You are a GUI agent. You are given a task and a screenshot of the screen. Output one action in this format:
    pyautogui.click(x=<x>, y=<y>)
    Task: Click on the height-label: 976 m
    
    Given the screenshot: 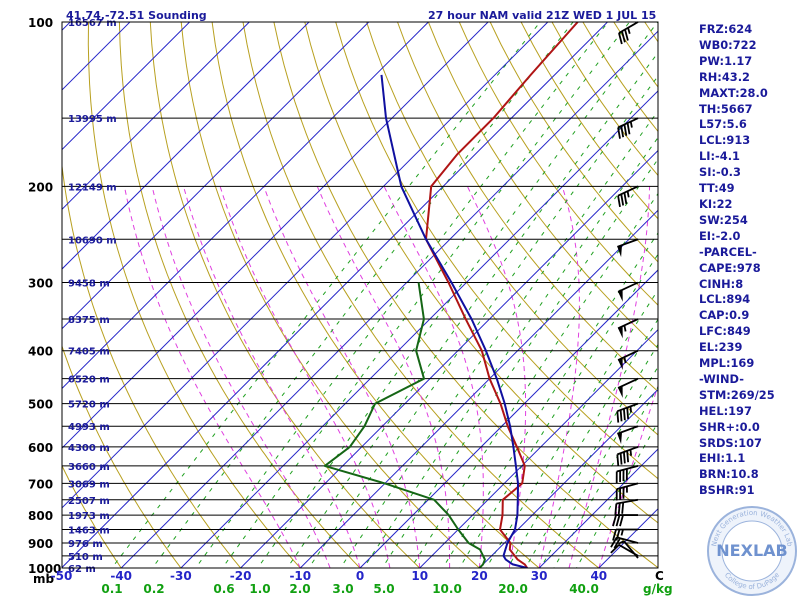 What is the action you would take?
    pyautogui.click(x=85, y=544)
    